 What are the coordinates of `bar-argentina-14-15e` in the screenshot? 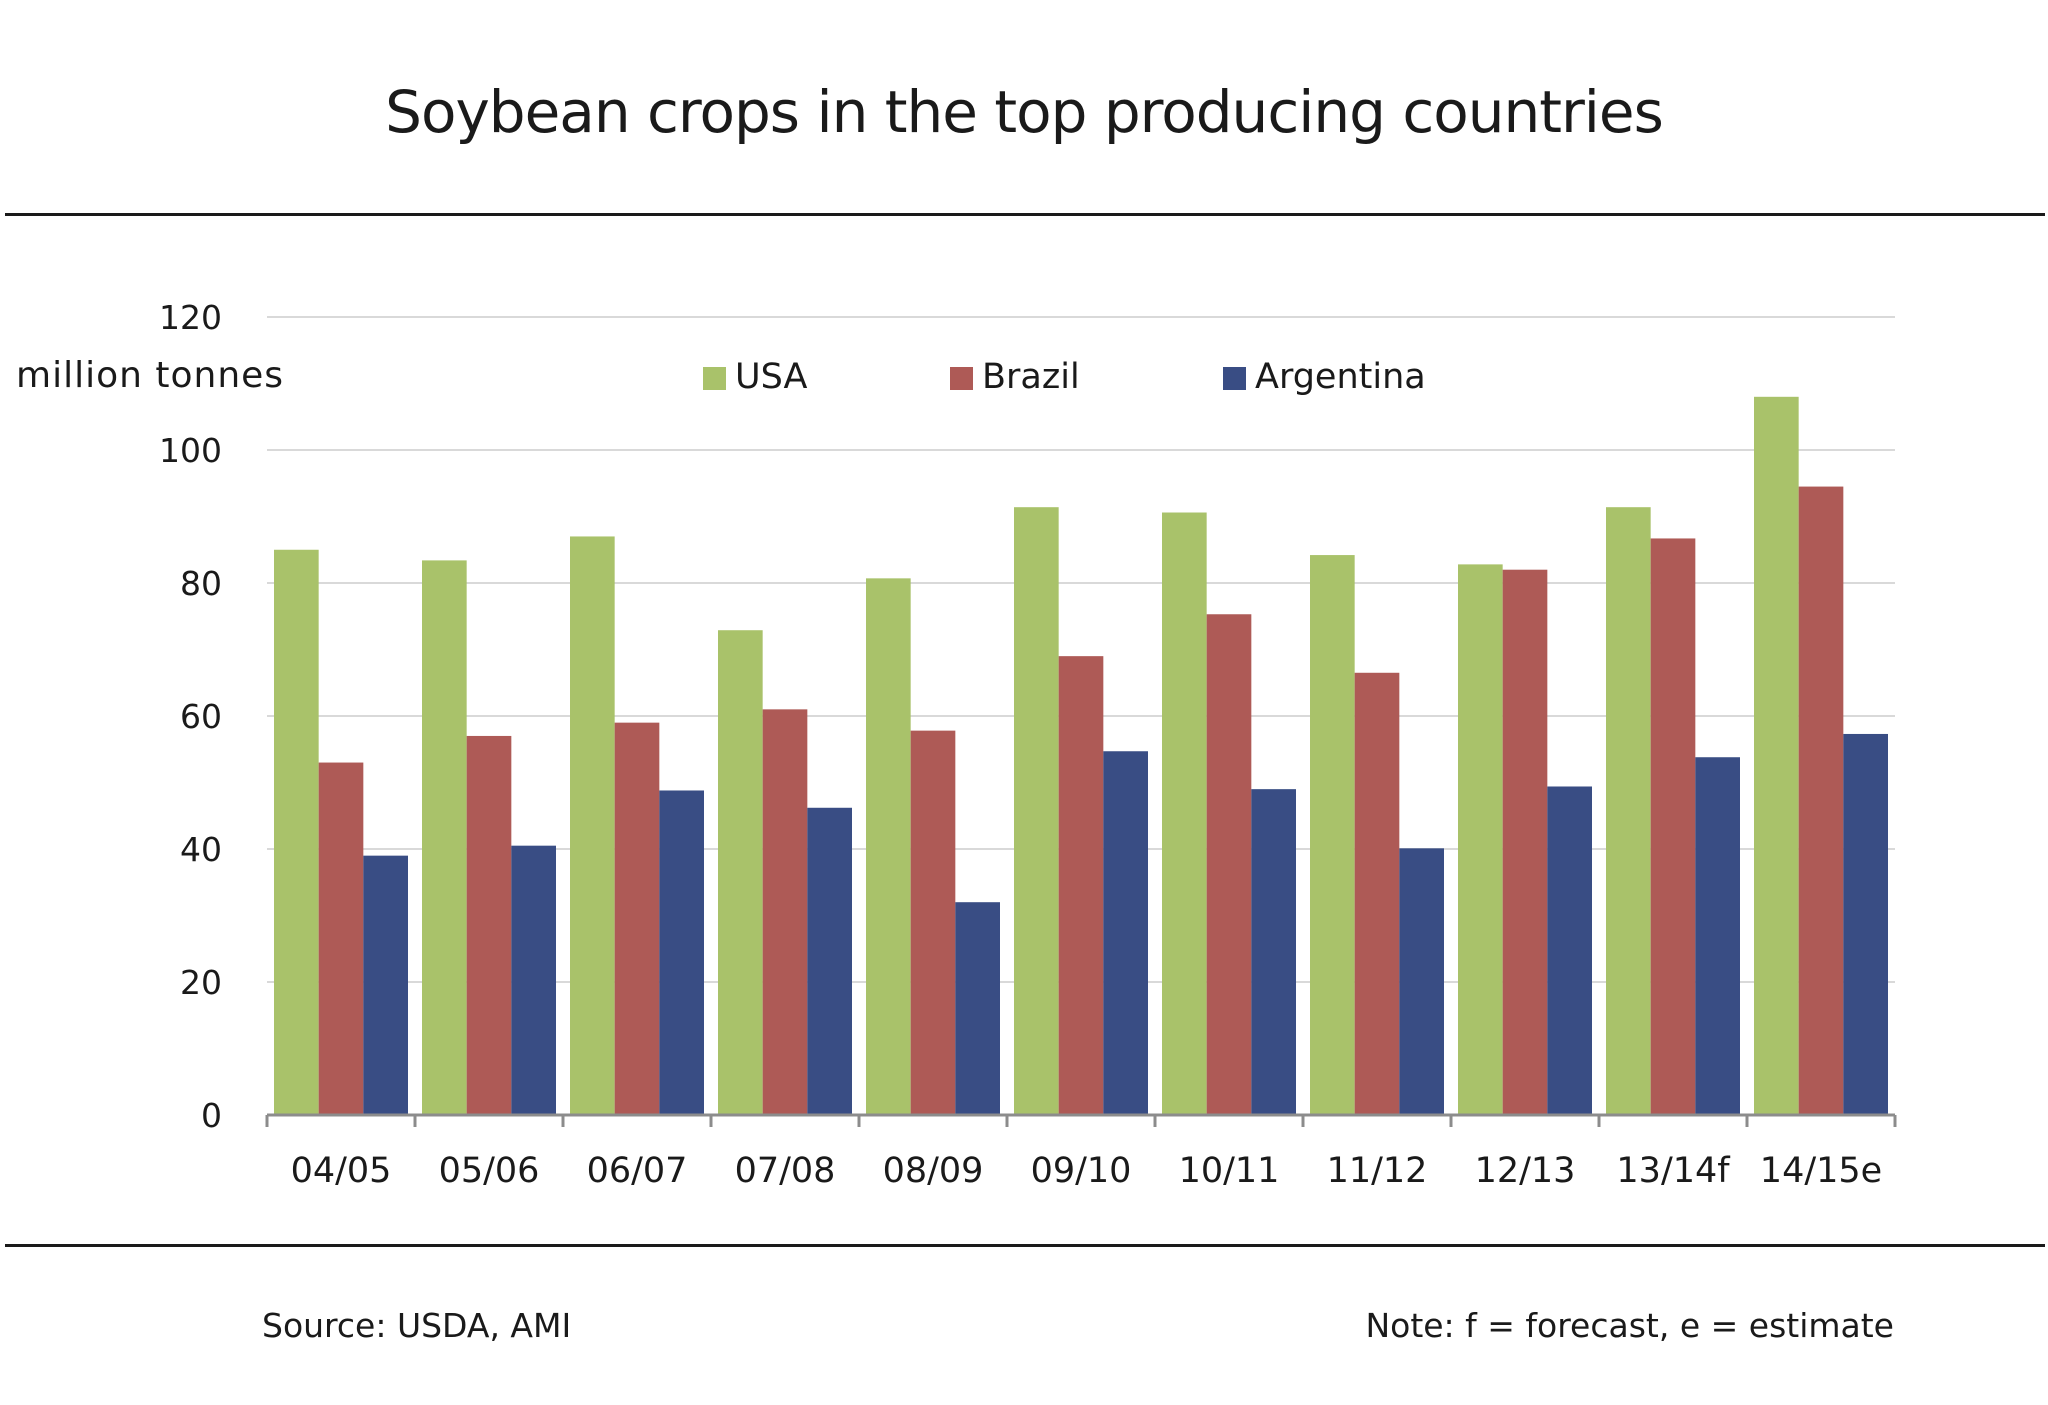 It's located at (1865, 924).